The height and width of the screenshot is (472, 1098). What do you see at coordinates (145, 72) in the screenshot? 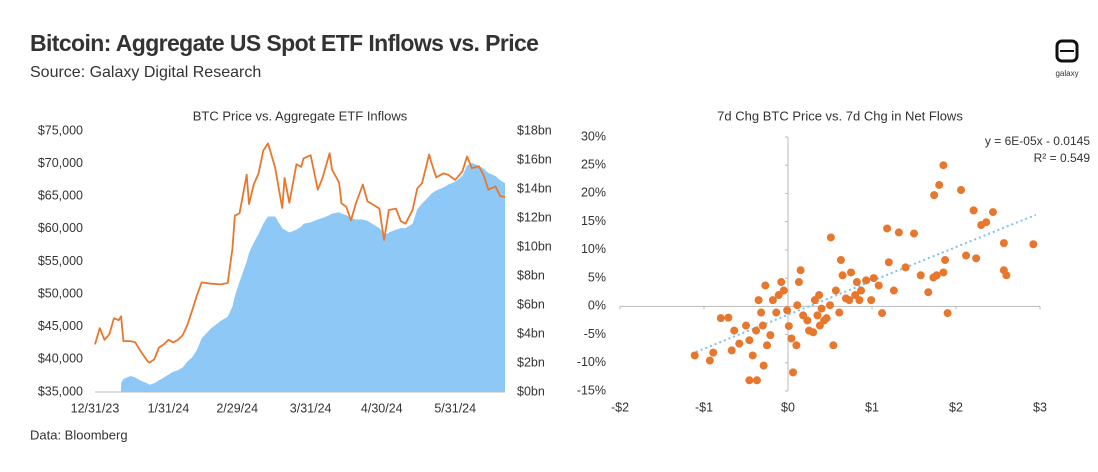
I see `page-subtitle: Source: Galaxy Digital Research` at bounding box center [145, 72].